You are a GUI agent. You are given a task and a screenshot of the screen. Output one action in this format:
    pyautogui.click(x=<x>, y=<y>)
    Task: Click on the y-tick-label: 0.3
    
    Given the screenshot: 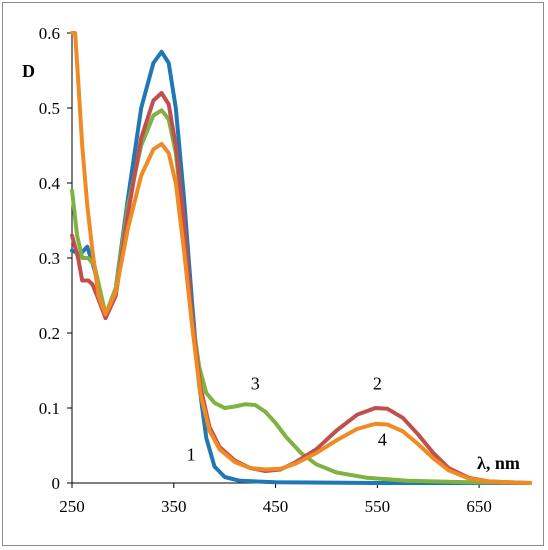 What is the action you would take?
    pyautogui.click(x=49, y=258)
    